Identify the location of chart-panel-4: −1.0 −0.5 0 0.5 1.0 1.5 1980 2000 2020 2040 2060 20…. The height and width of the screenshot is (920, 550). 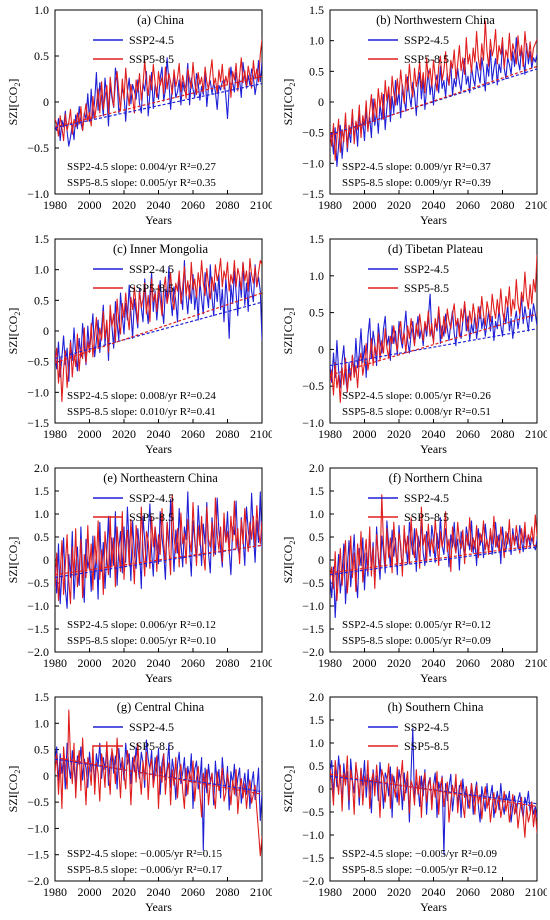
(412, 345).